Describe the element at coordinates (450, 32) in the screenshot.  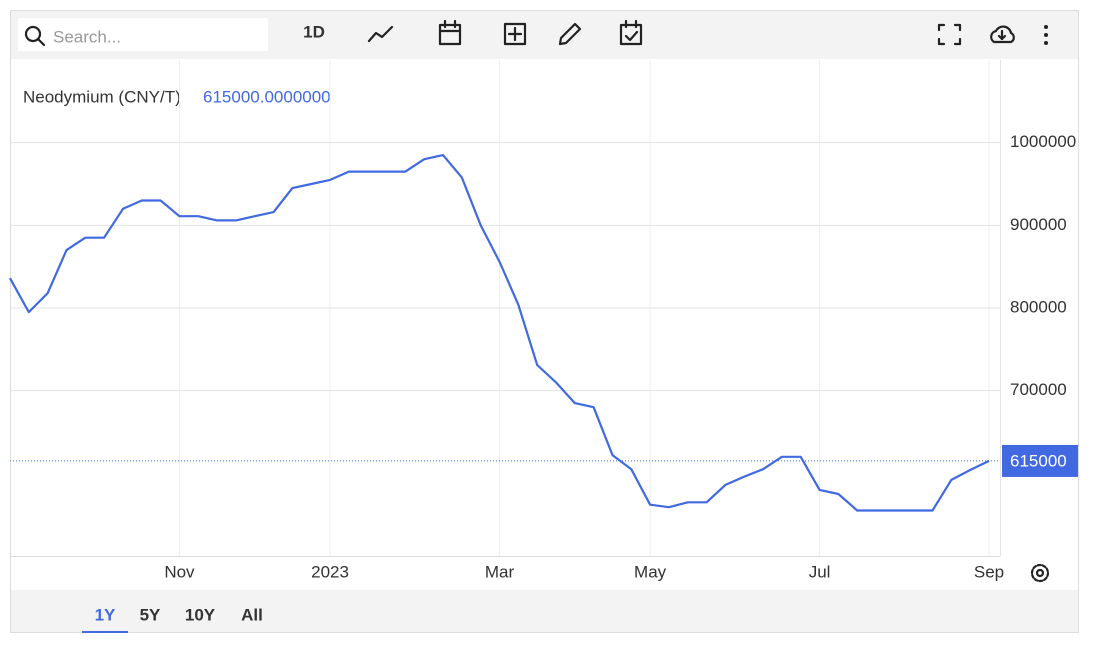
I see `calendar-icon` at that location.